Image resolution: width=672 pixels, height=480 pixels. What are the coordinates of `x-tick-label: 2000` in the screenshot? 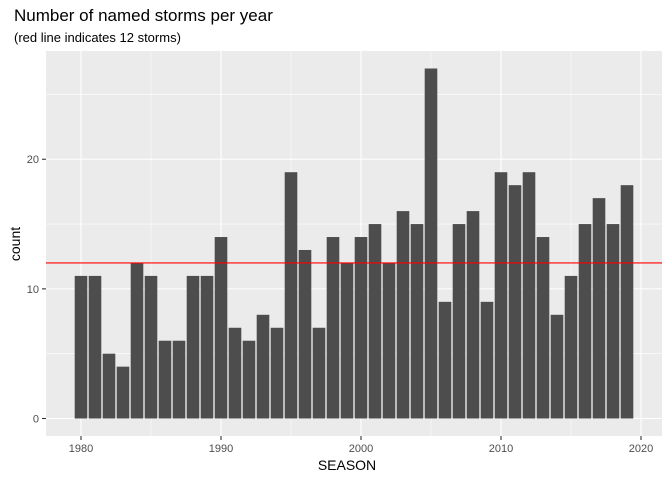 It's located at (361, 449).